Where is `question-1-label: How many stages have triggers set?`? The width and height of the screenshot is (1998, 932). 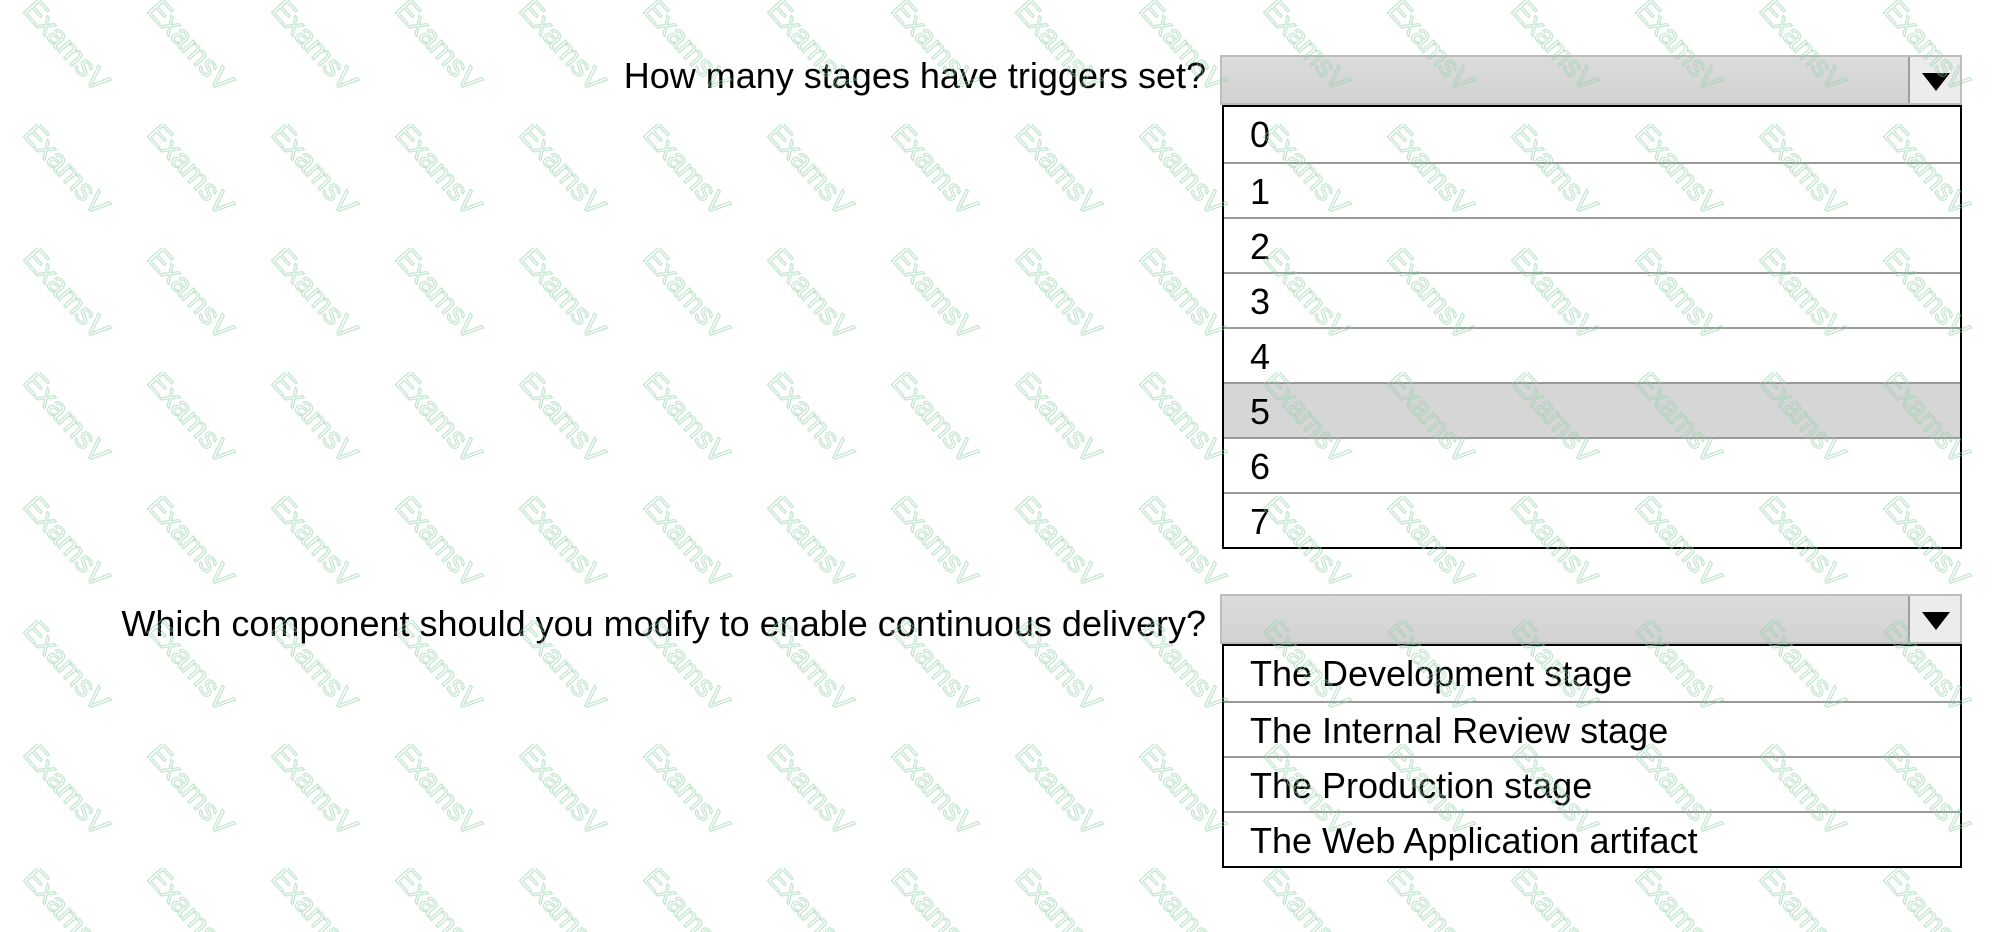 question-1-label: How many stages have triggers set? is located at coordinates (914, 75).